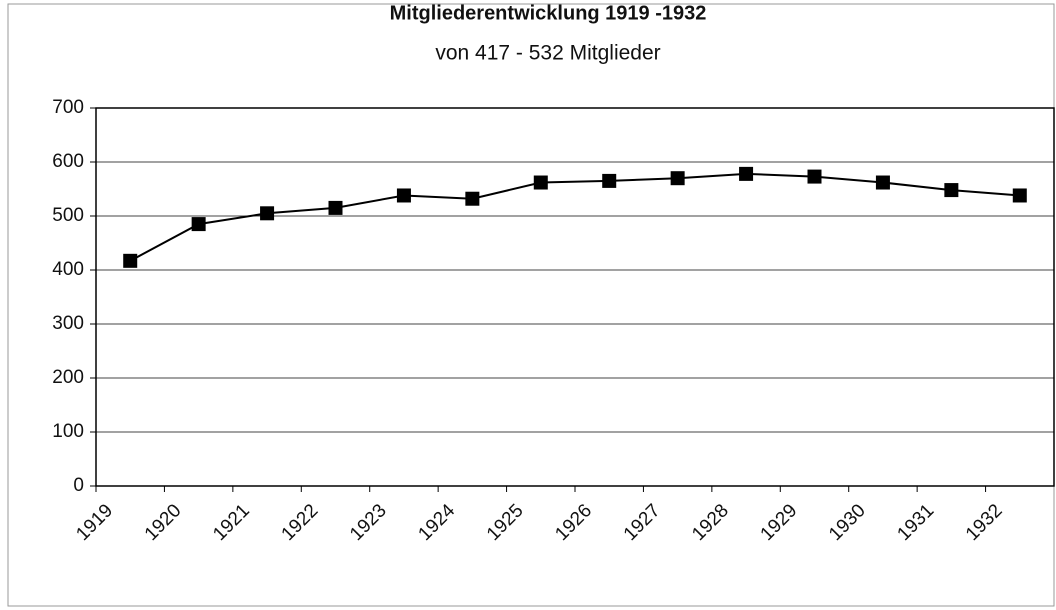 Image resolution: width=1056 pixels, height=610 pixels. Describe the element at coordinates (68, 215) in the screenshot. I see `y-tick-label: 500` at that location.